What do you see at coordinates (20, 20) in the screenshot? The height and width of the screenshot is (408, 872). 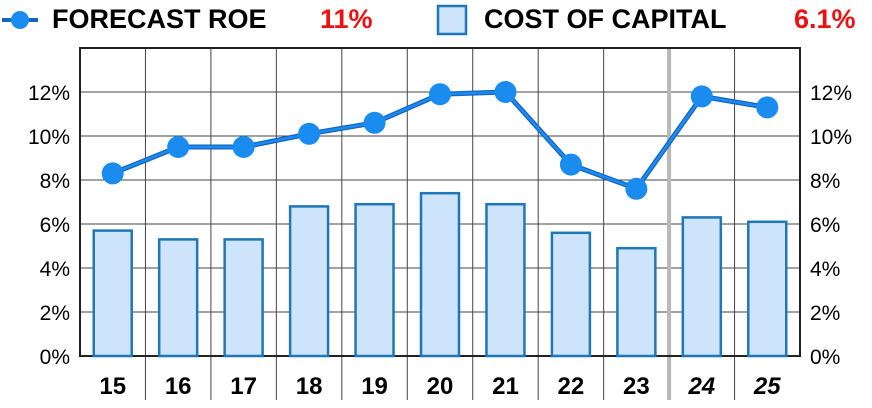 I see `roe-legend-marker-icon` at bounding box center [20, 20].